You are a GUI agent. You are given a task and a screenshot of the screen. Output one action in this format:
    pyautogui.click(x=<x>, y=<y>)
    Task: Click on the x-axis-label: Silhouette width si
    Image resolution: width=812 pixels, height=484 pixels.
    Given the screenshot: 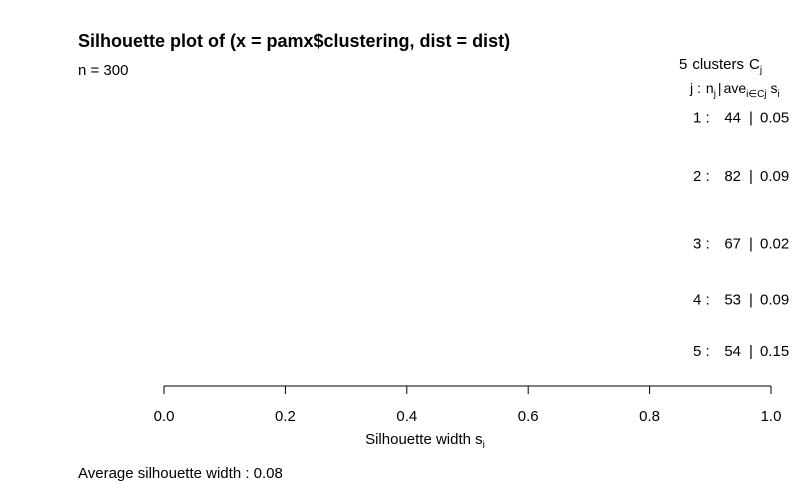 What is the action you would take?
    pyautogui.click(x=425, y=441)
    